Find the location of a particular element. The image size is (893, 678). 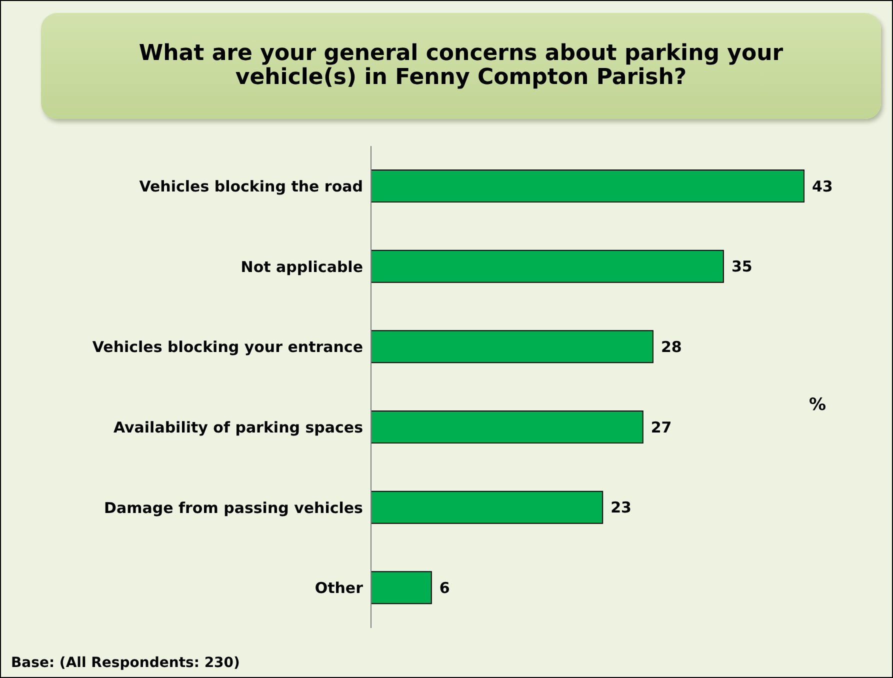

y-tick-label: Vehicles blocking your entrance is located at coordinates (227, 347).